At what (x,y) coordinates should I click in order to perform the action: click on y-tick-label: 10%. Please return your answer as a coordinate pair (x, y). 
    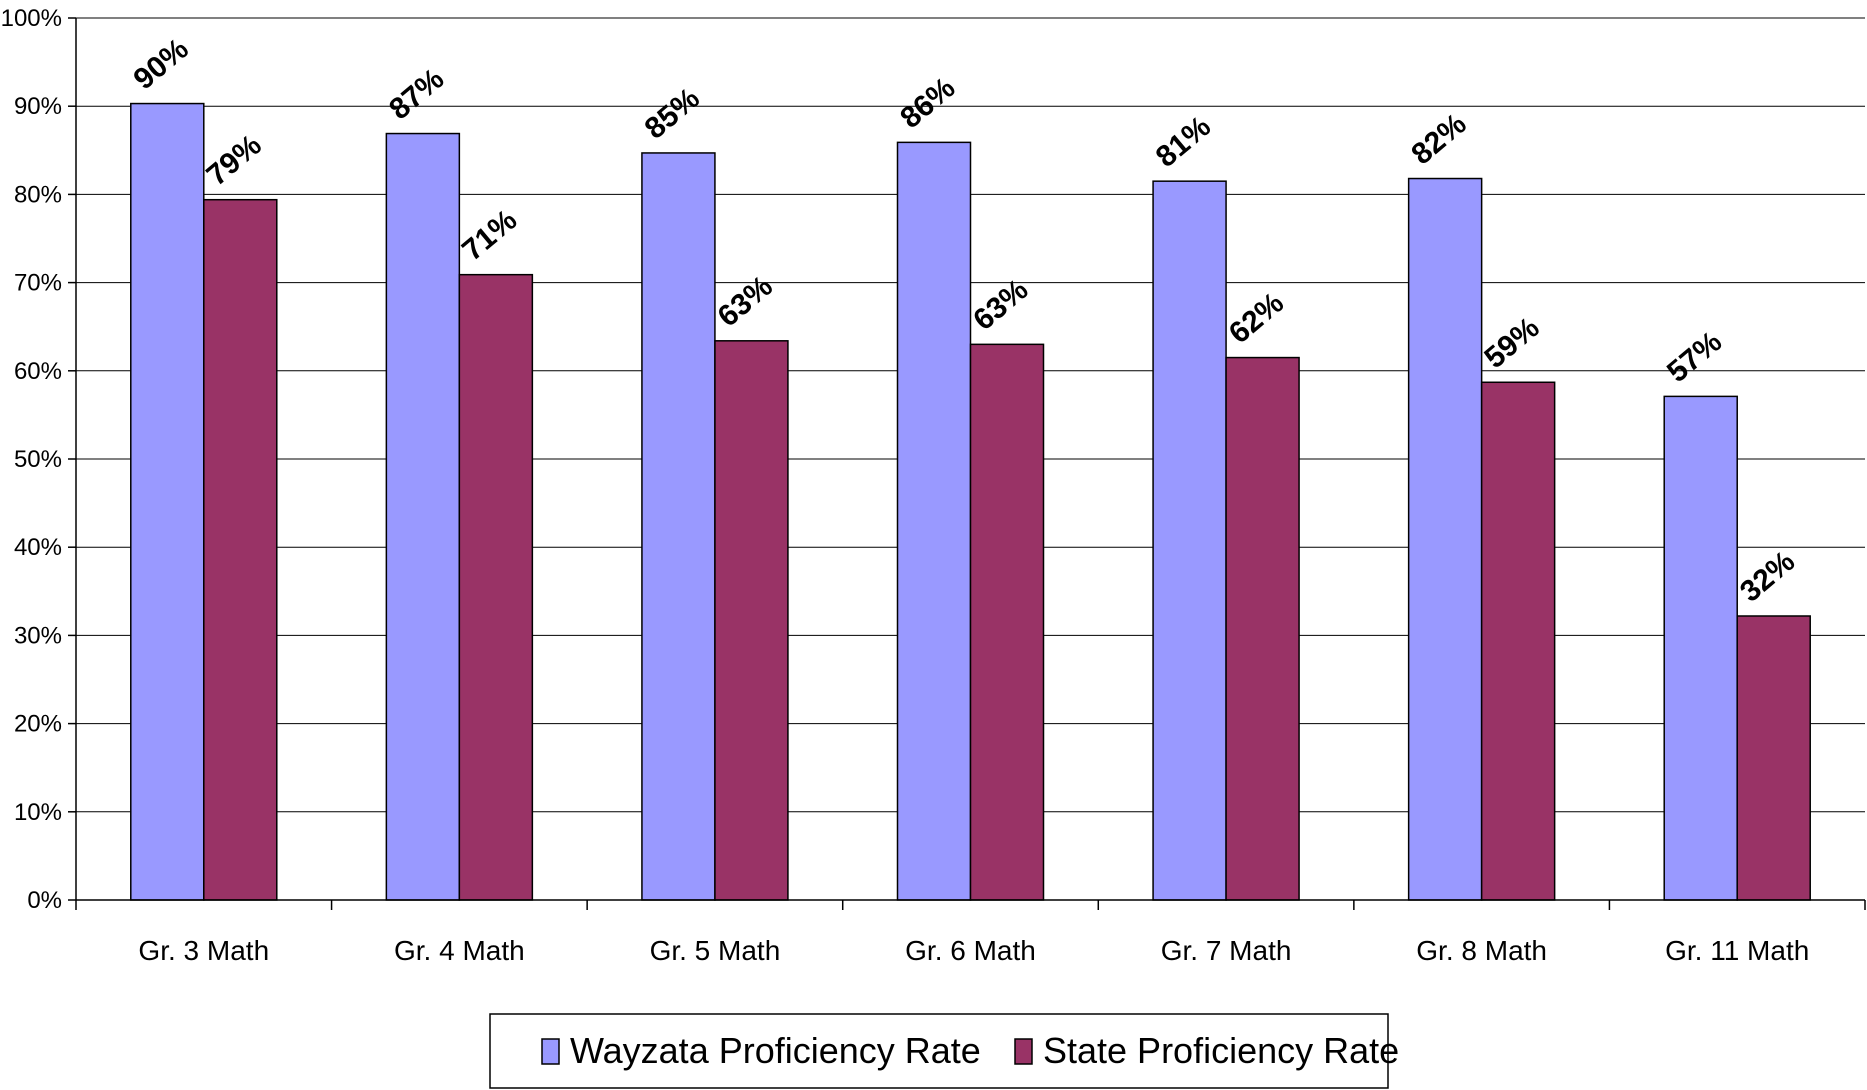
    Looking at the image, I should click on (38, 812).